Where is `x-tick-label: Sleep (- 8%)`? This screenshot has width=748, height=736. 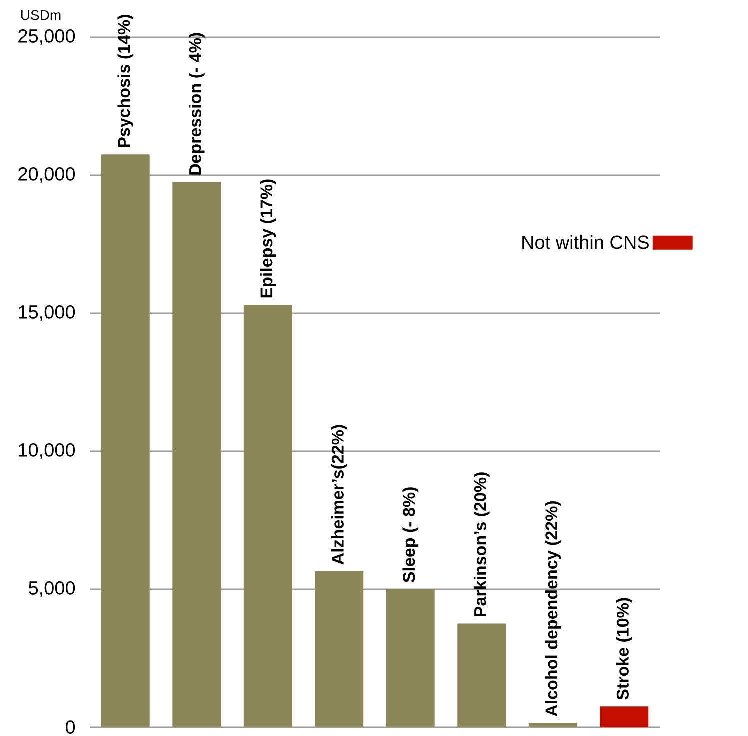
x-tick-label: Sleep (- 8%) is located at coordinates (410, 535).